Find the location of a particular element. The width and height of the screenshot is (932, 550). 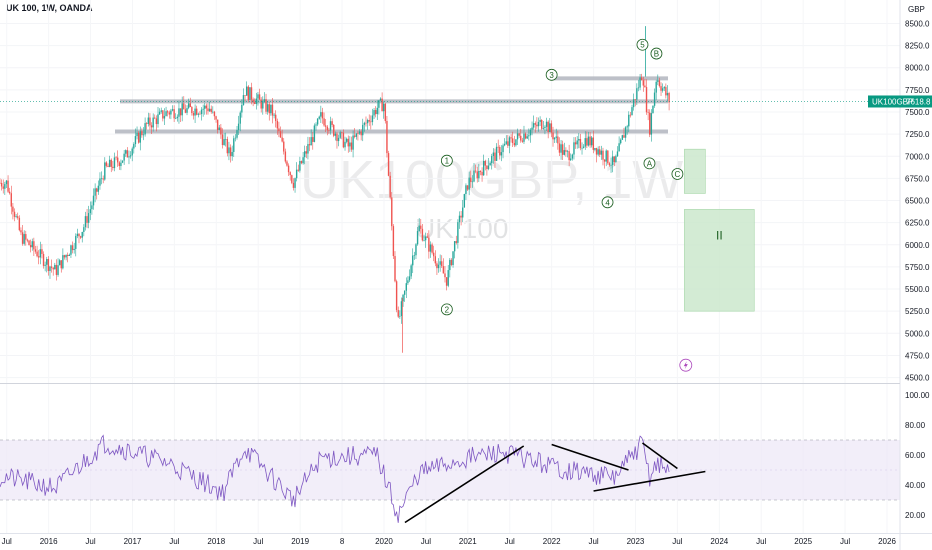

price-tick-label: 5250.0 is located at coordinates (917, 311).